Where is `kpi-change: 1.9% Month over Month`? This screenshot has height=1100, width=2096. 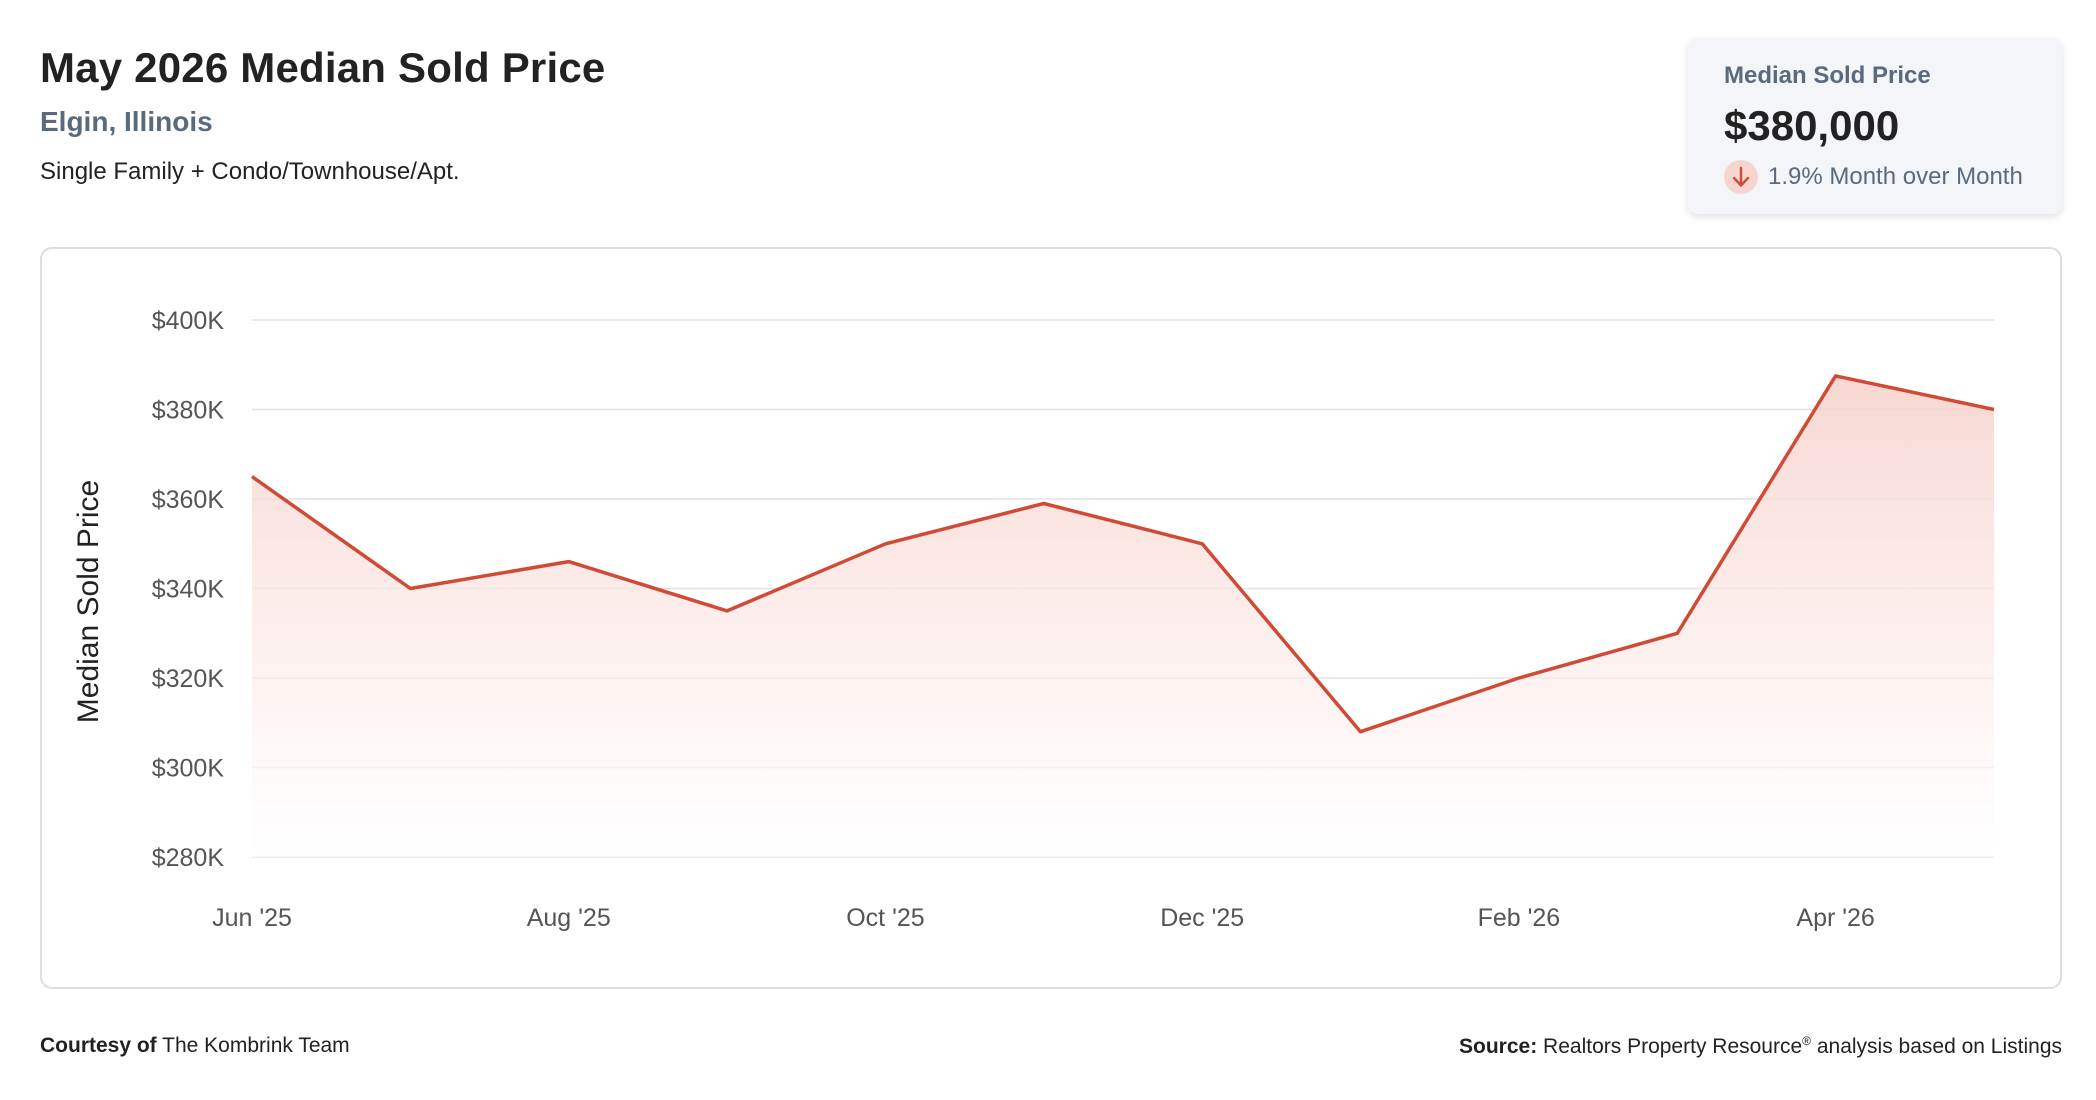
kpi-change: 1.9% Month over Month is located at coordinates (1893, 177).